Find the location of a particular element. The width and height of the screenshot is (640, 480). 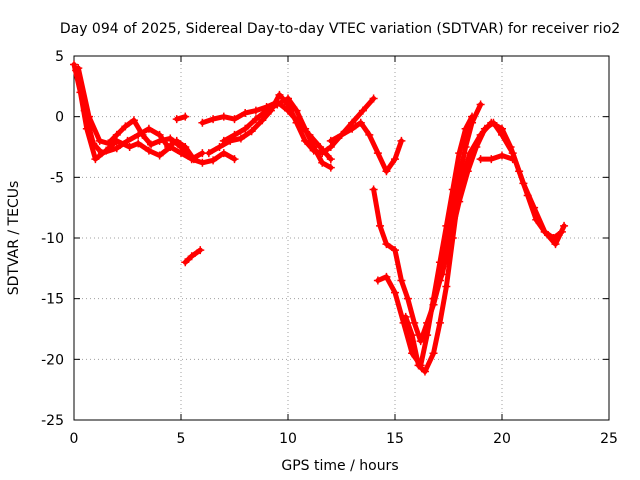

y-tick-label: 5 is located at coordinates (59, 57).